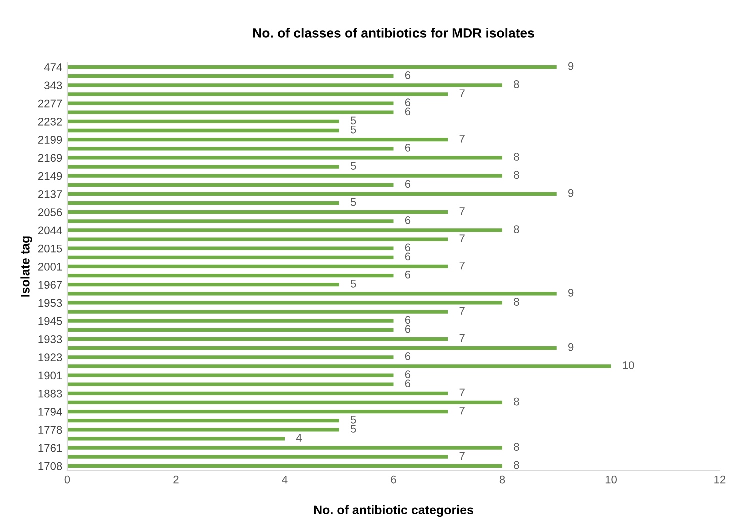  I want to click on y-tick-label: 2277, so click(50, 104).